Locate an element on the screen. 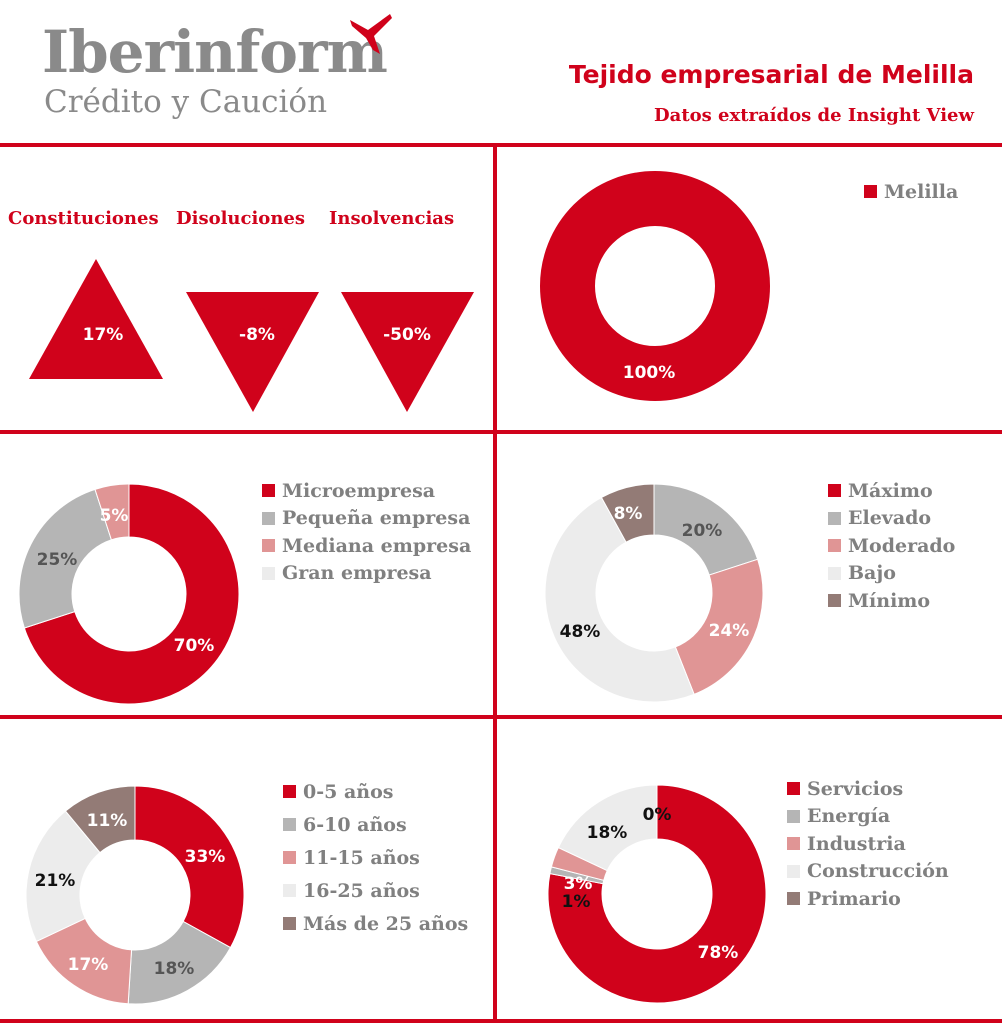  legend-item: 6-10 años is located at coordinates (375, 824).